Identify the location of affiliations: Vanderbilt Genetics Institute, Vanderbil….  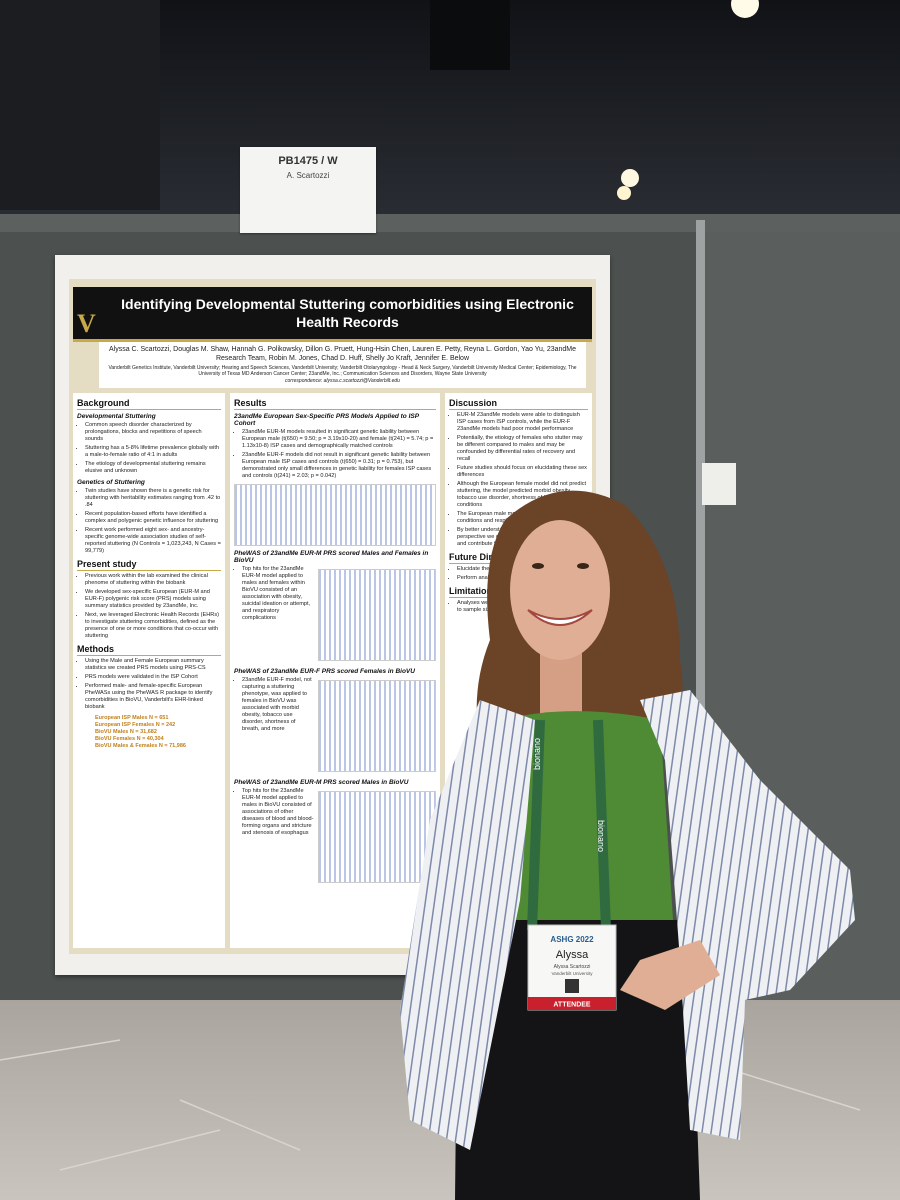
(342, 371).